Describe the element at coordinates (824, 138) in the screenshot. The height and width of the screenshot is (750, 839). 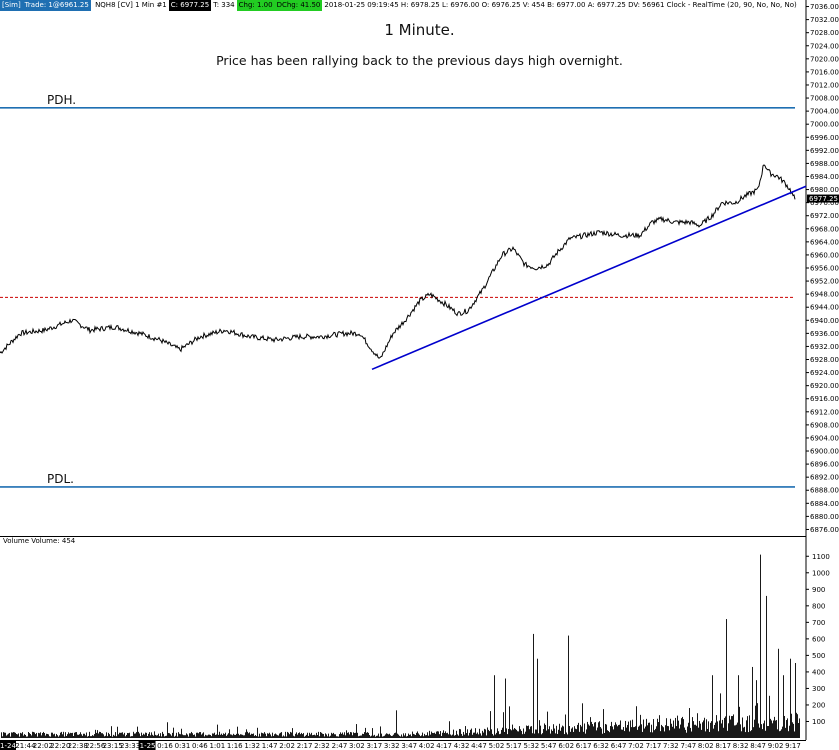
I see `price-axis-tick-label: 6996.00` at that location.